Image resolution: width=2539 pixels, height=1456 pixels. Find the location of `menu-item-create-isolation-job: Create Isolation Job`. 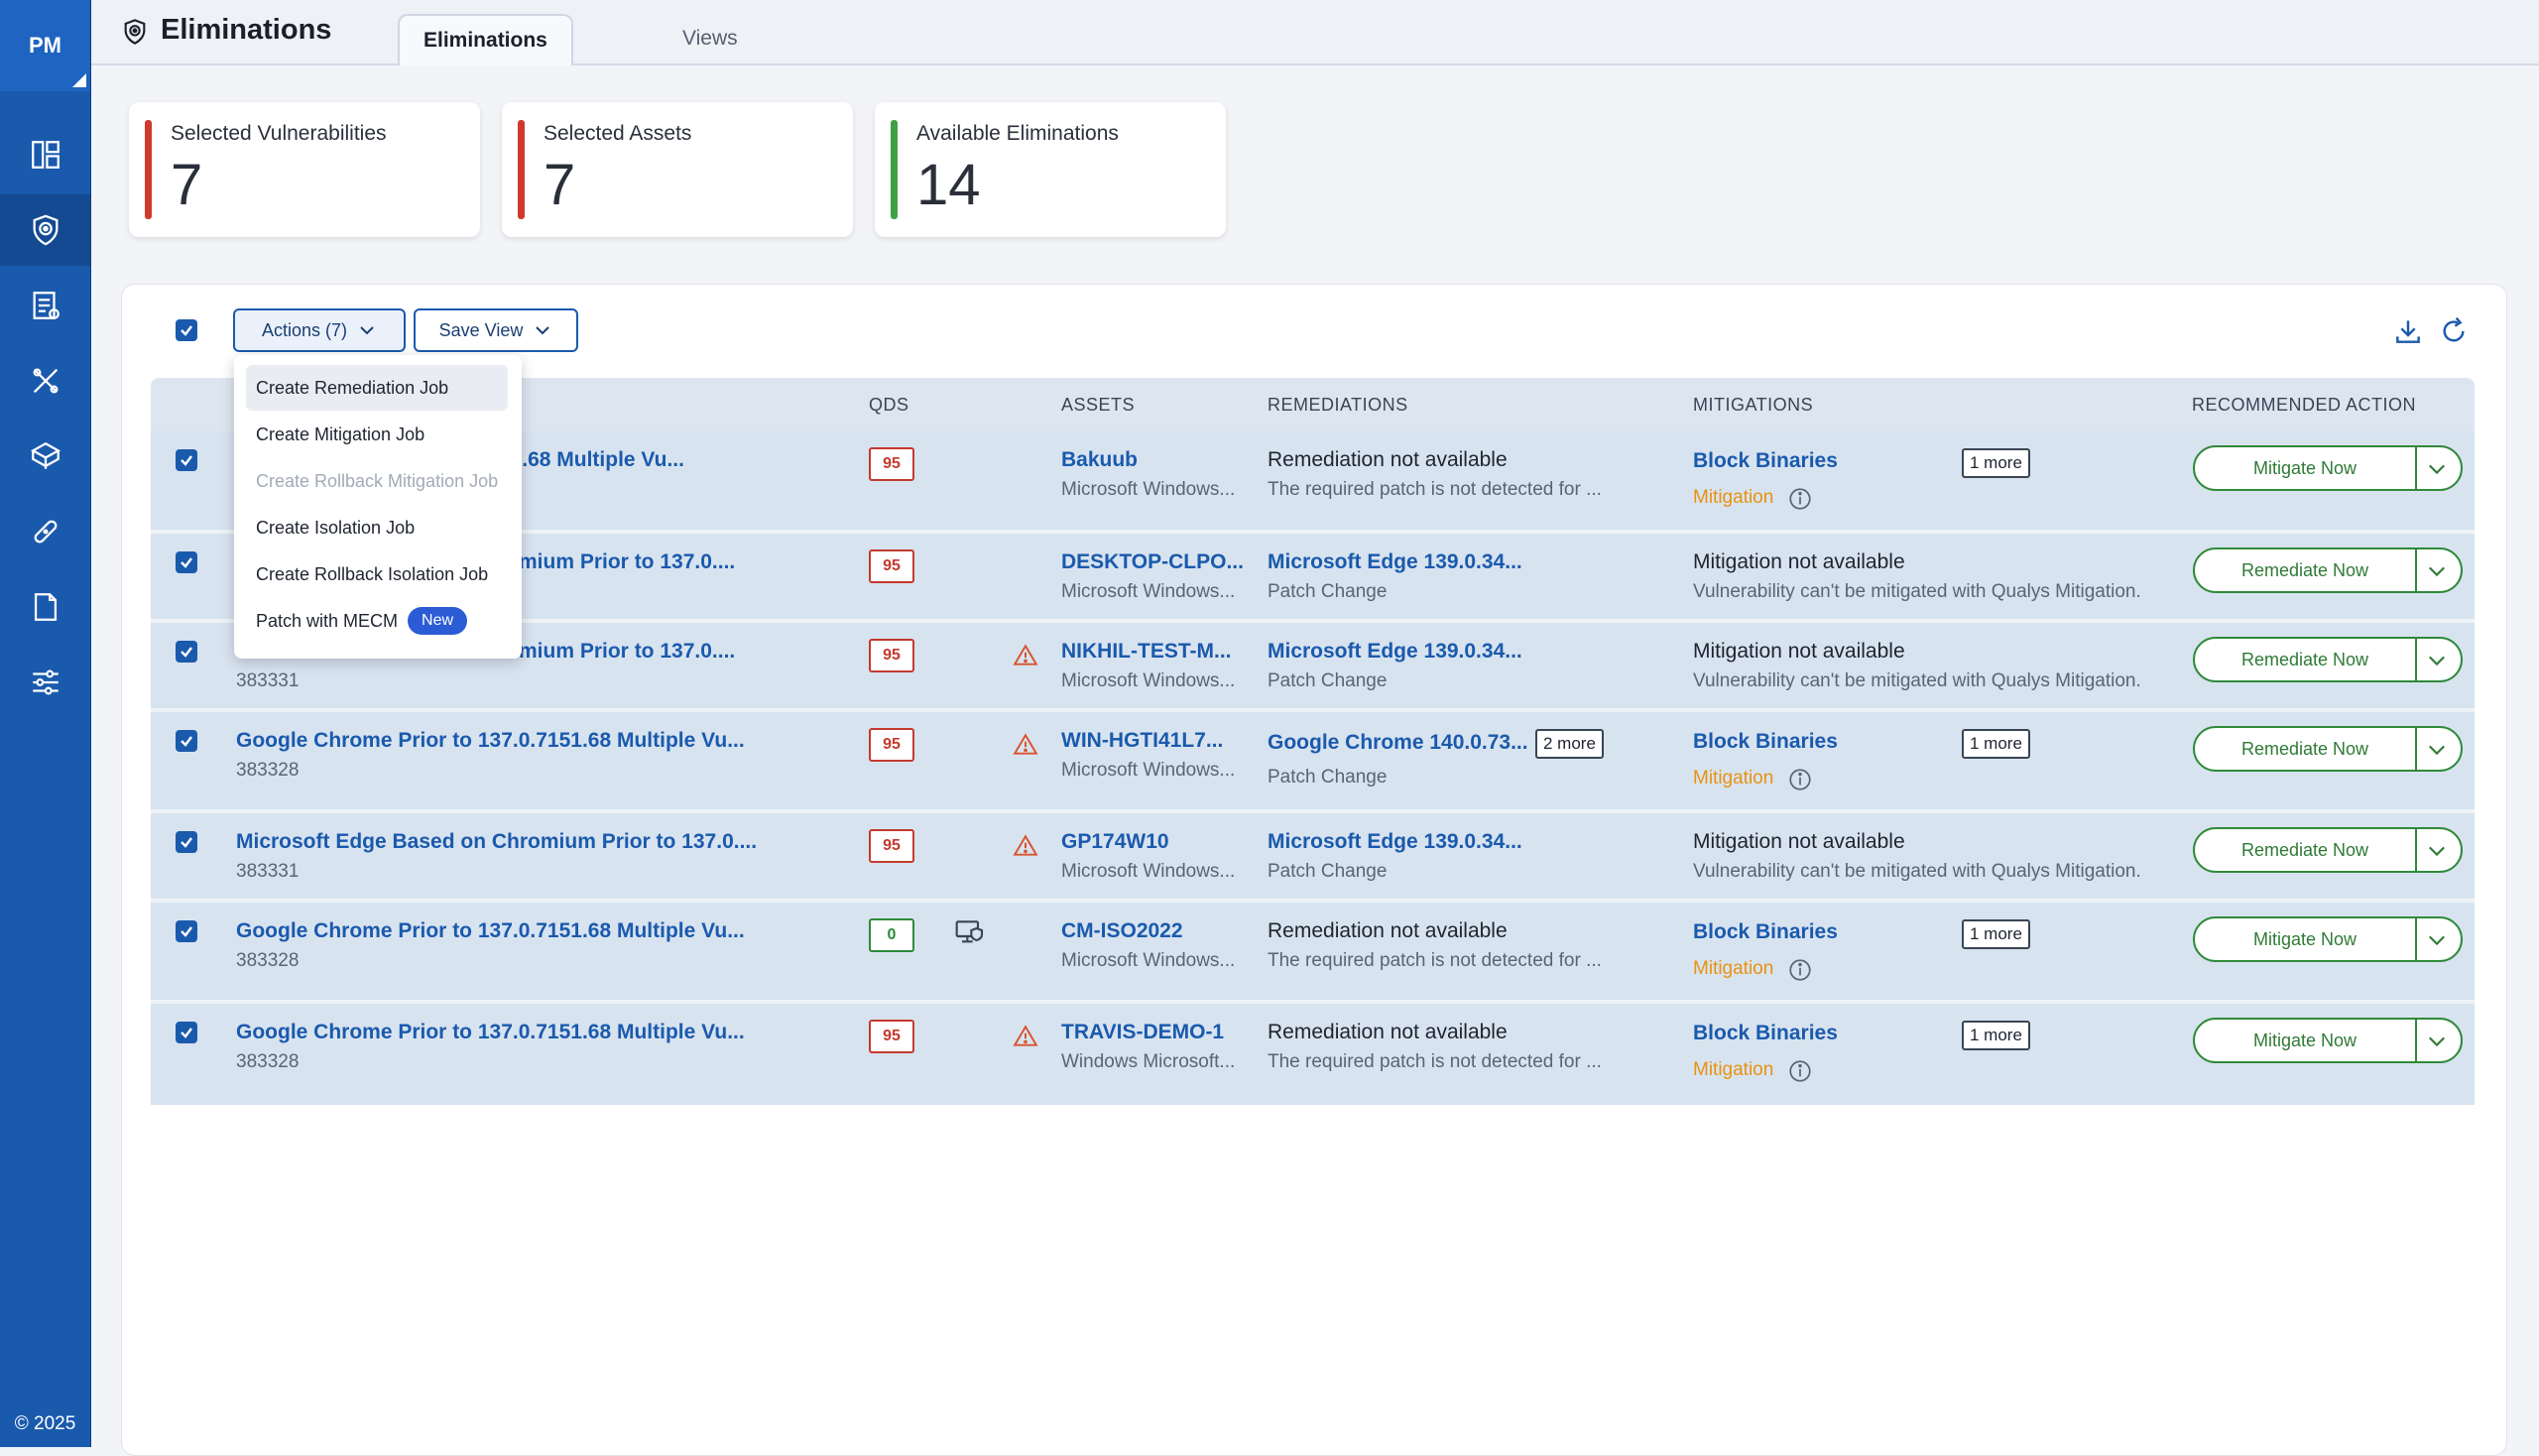

menu-item-create-isolation-job: Create Isolation Job is located at coordinates (336, 527).